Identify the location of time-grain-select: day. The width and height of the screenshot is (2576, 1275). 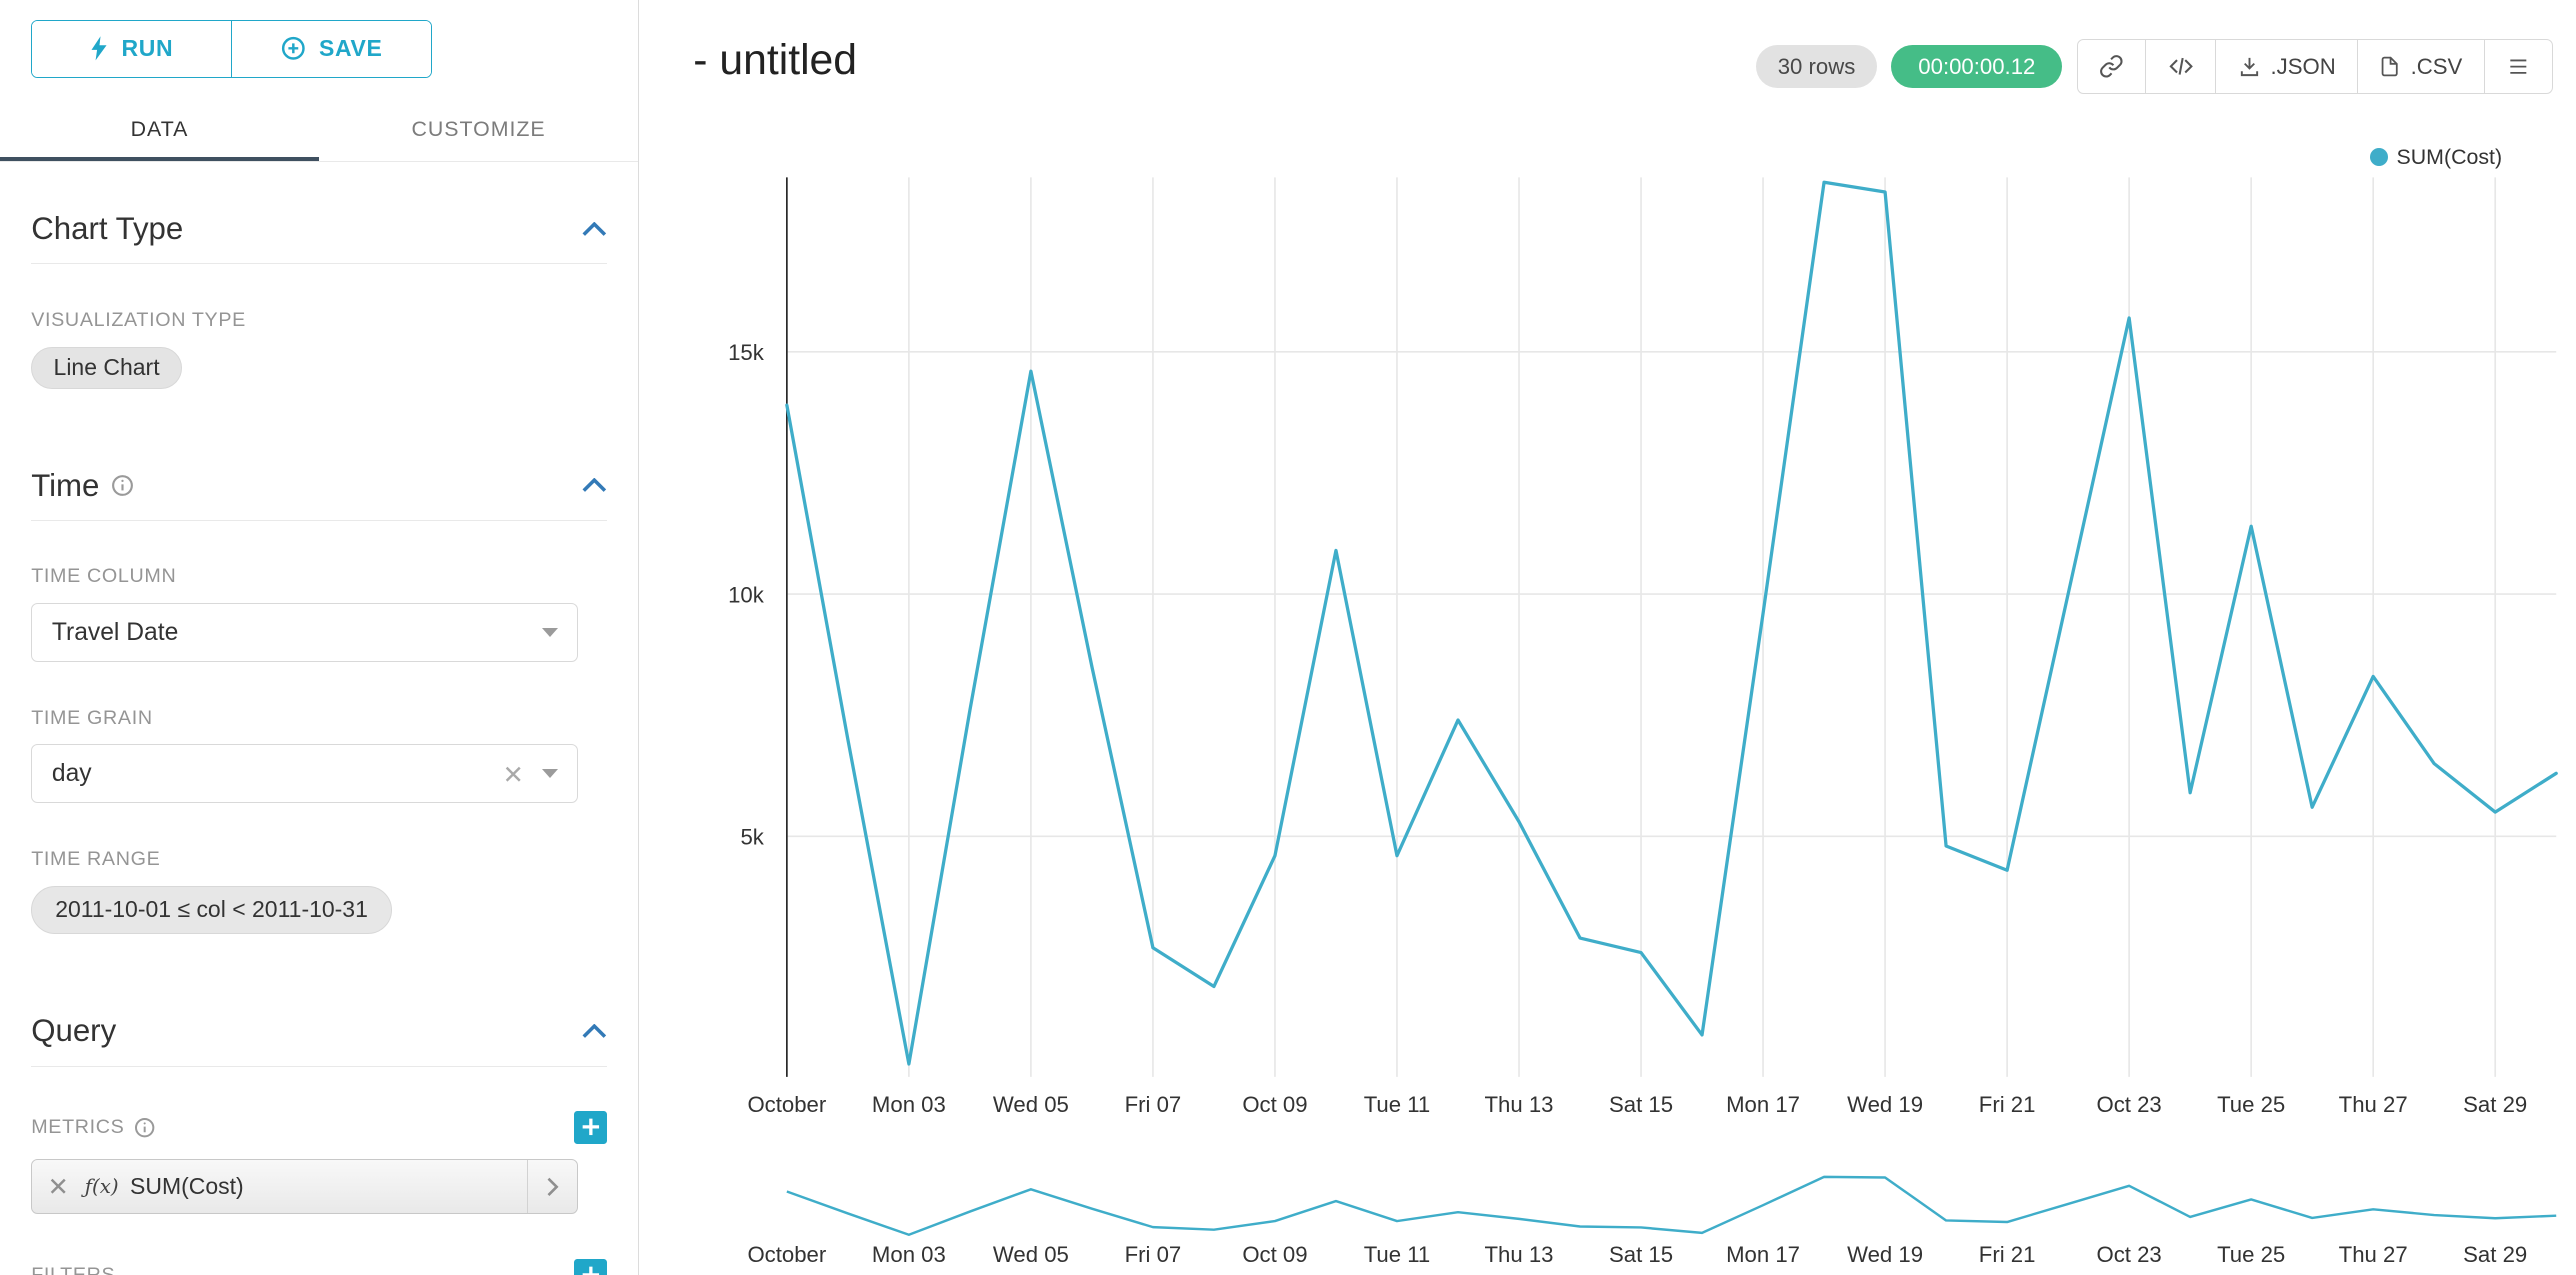
(305, 774).